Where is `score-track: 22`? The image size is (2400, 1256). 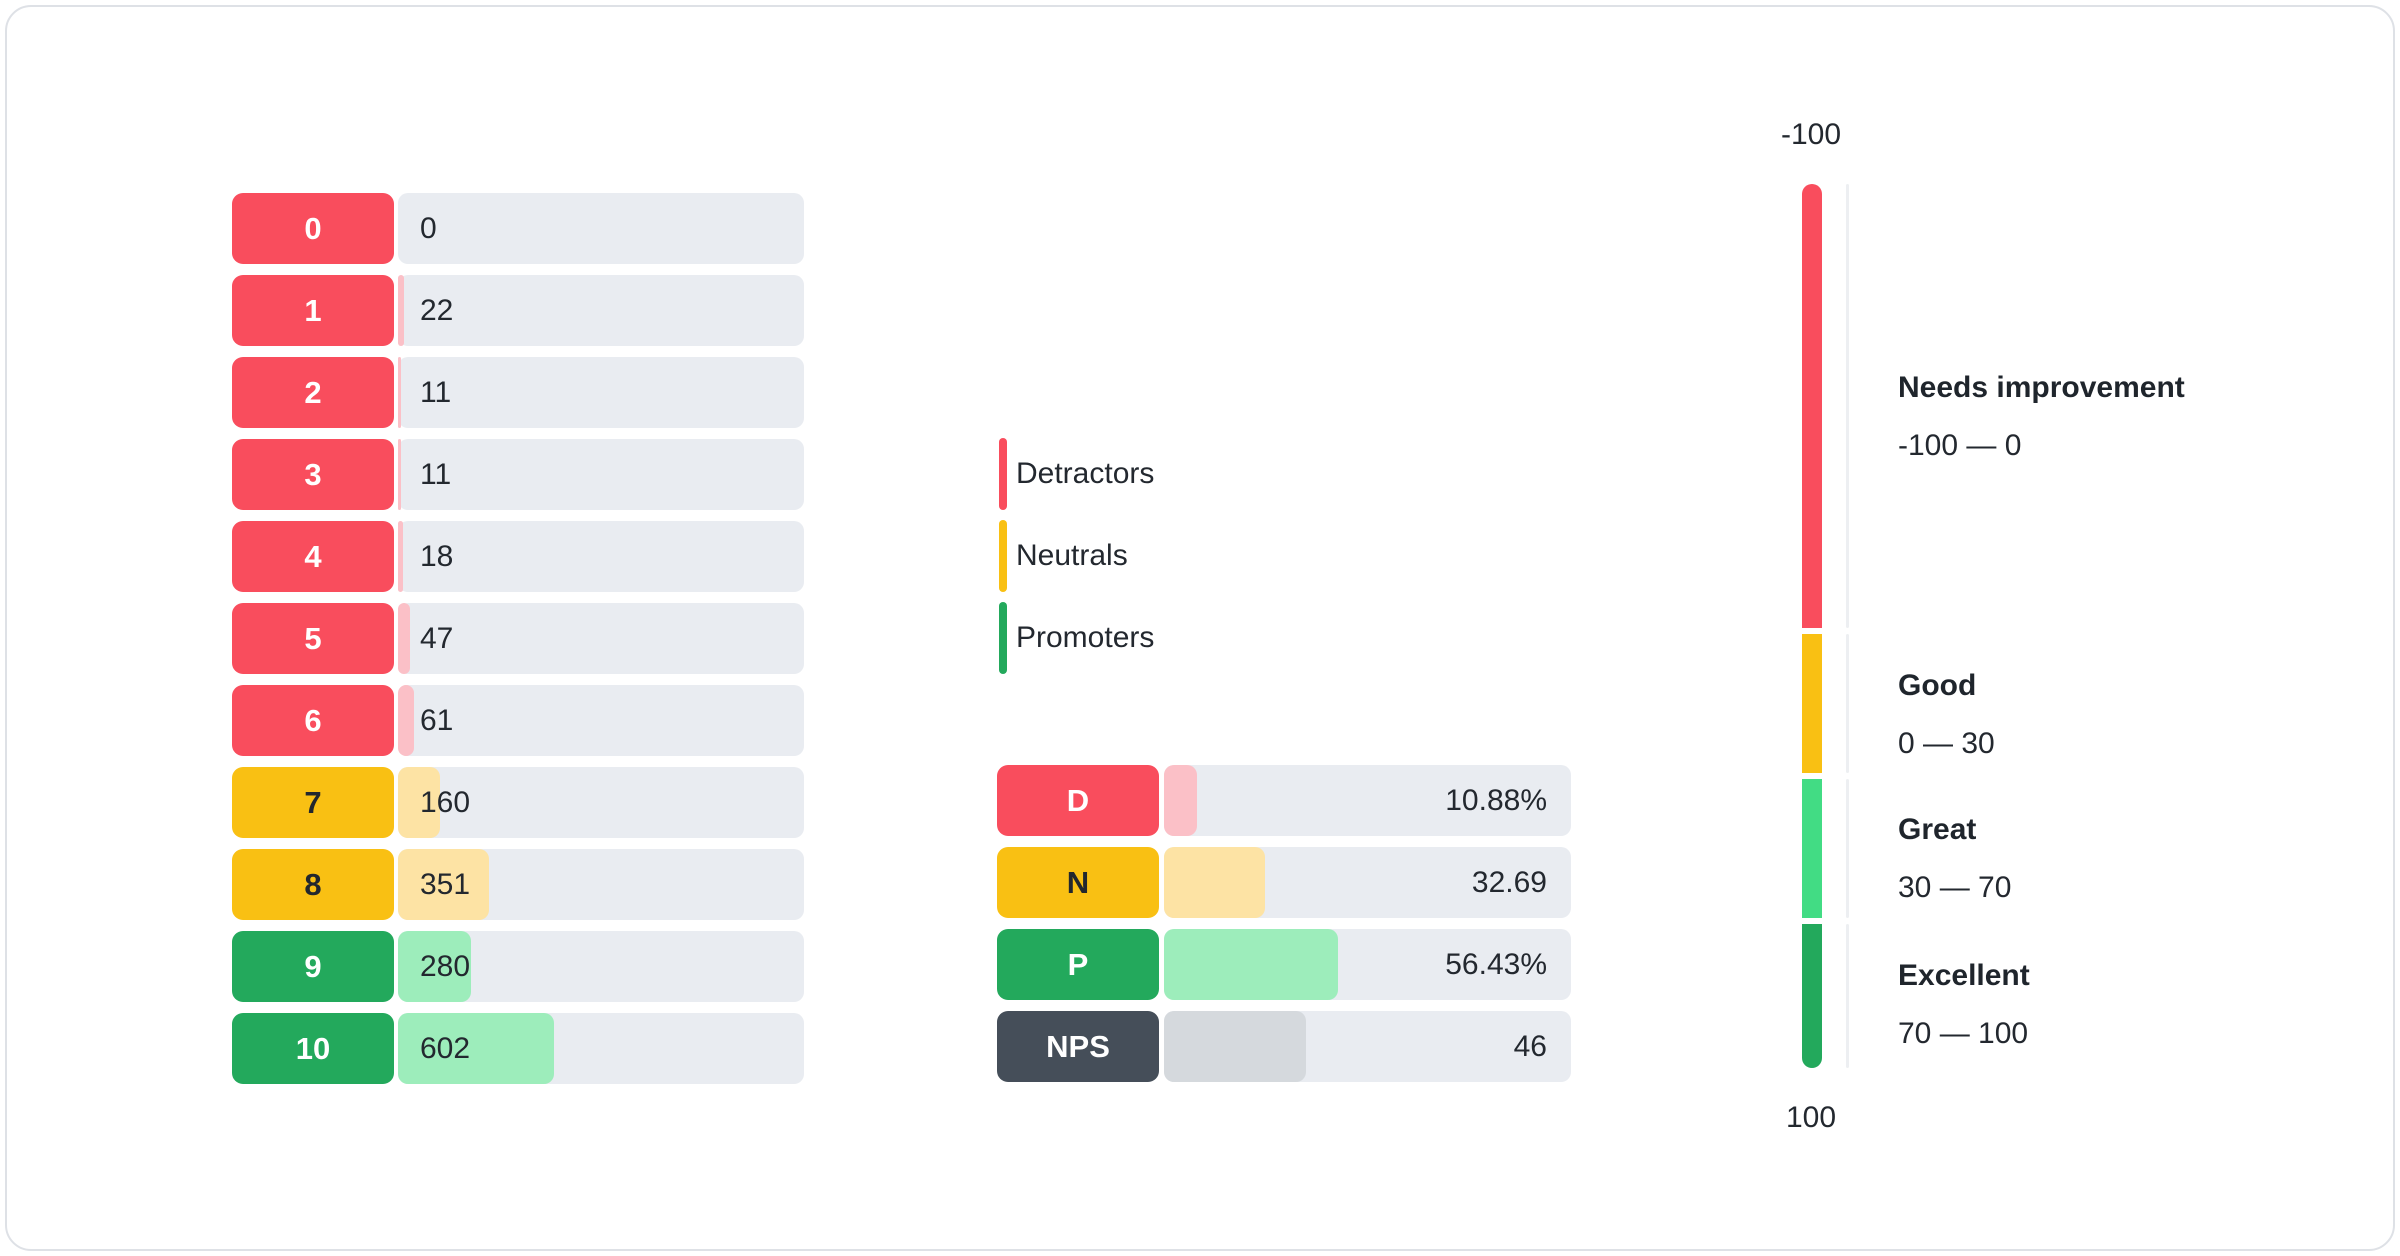
score-track: 22 is located at coordinates (601, 310).